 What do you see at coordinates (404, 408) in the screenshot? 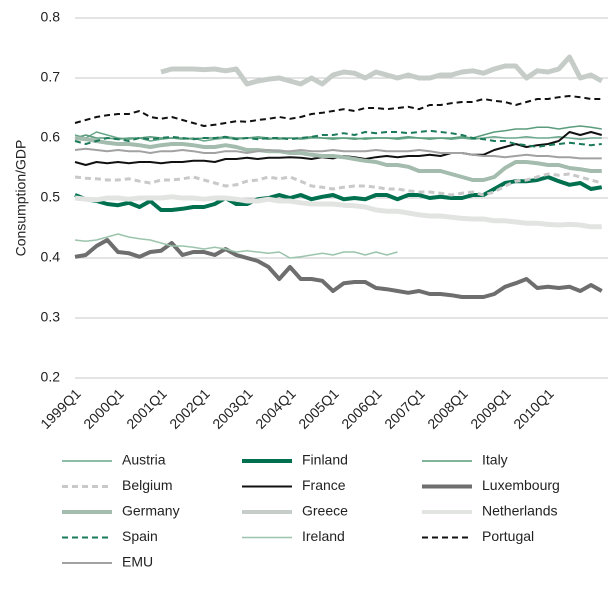
I see `x-tick-label: 2007Q1` at bounding box center [404, 408].